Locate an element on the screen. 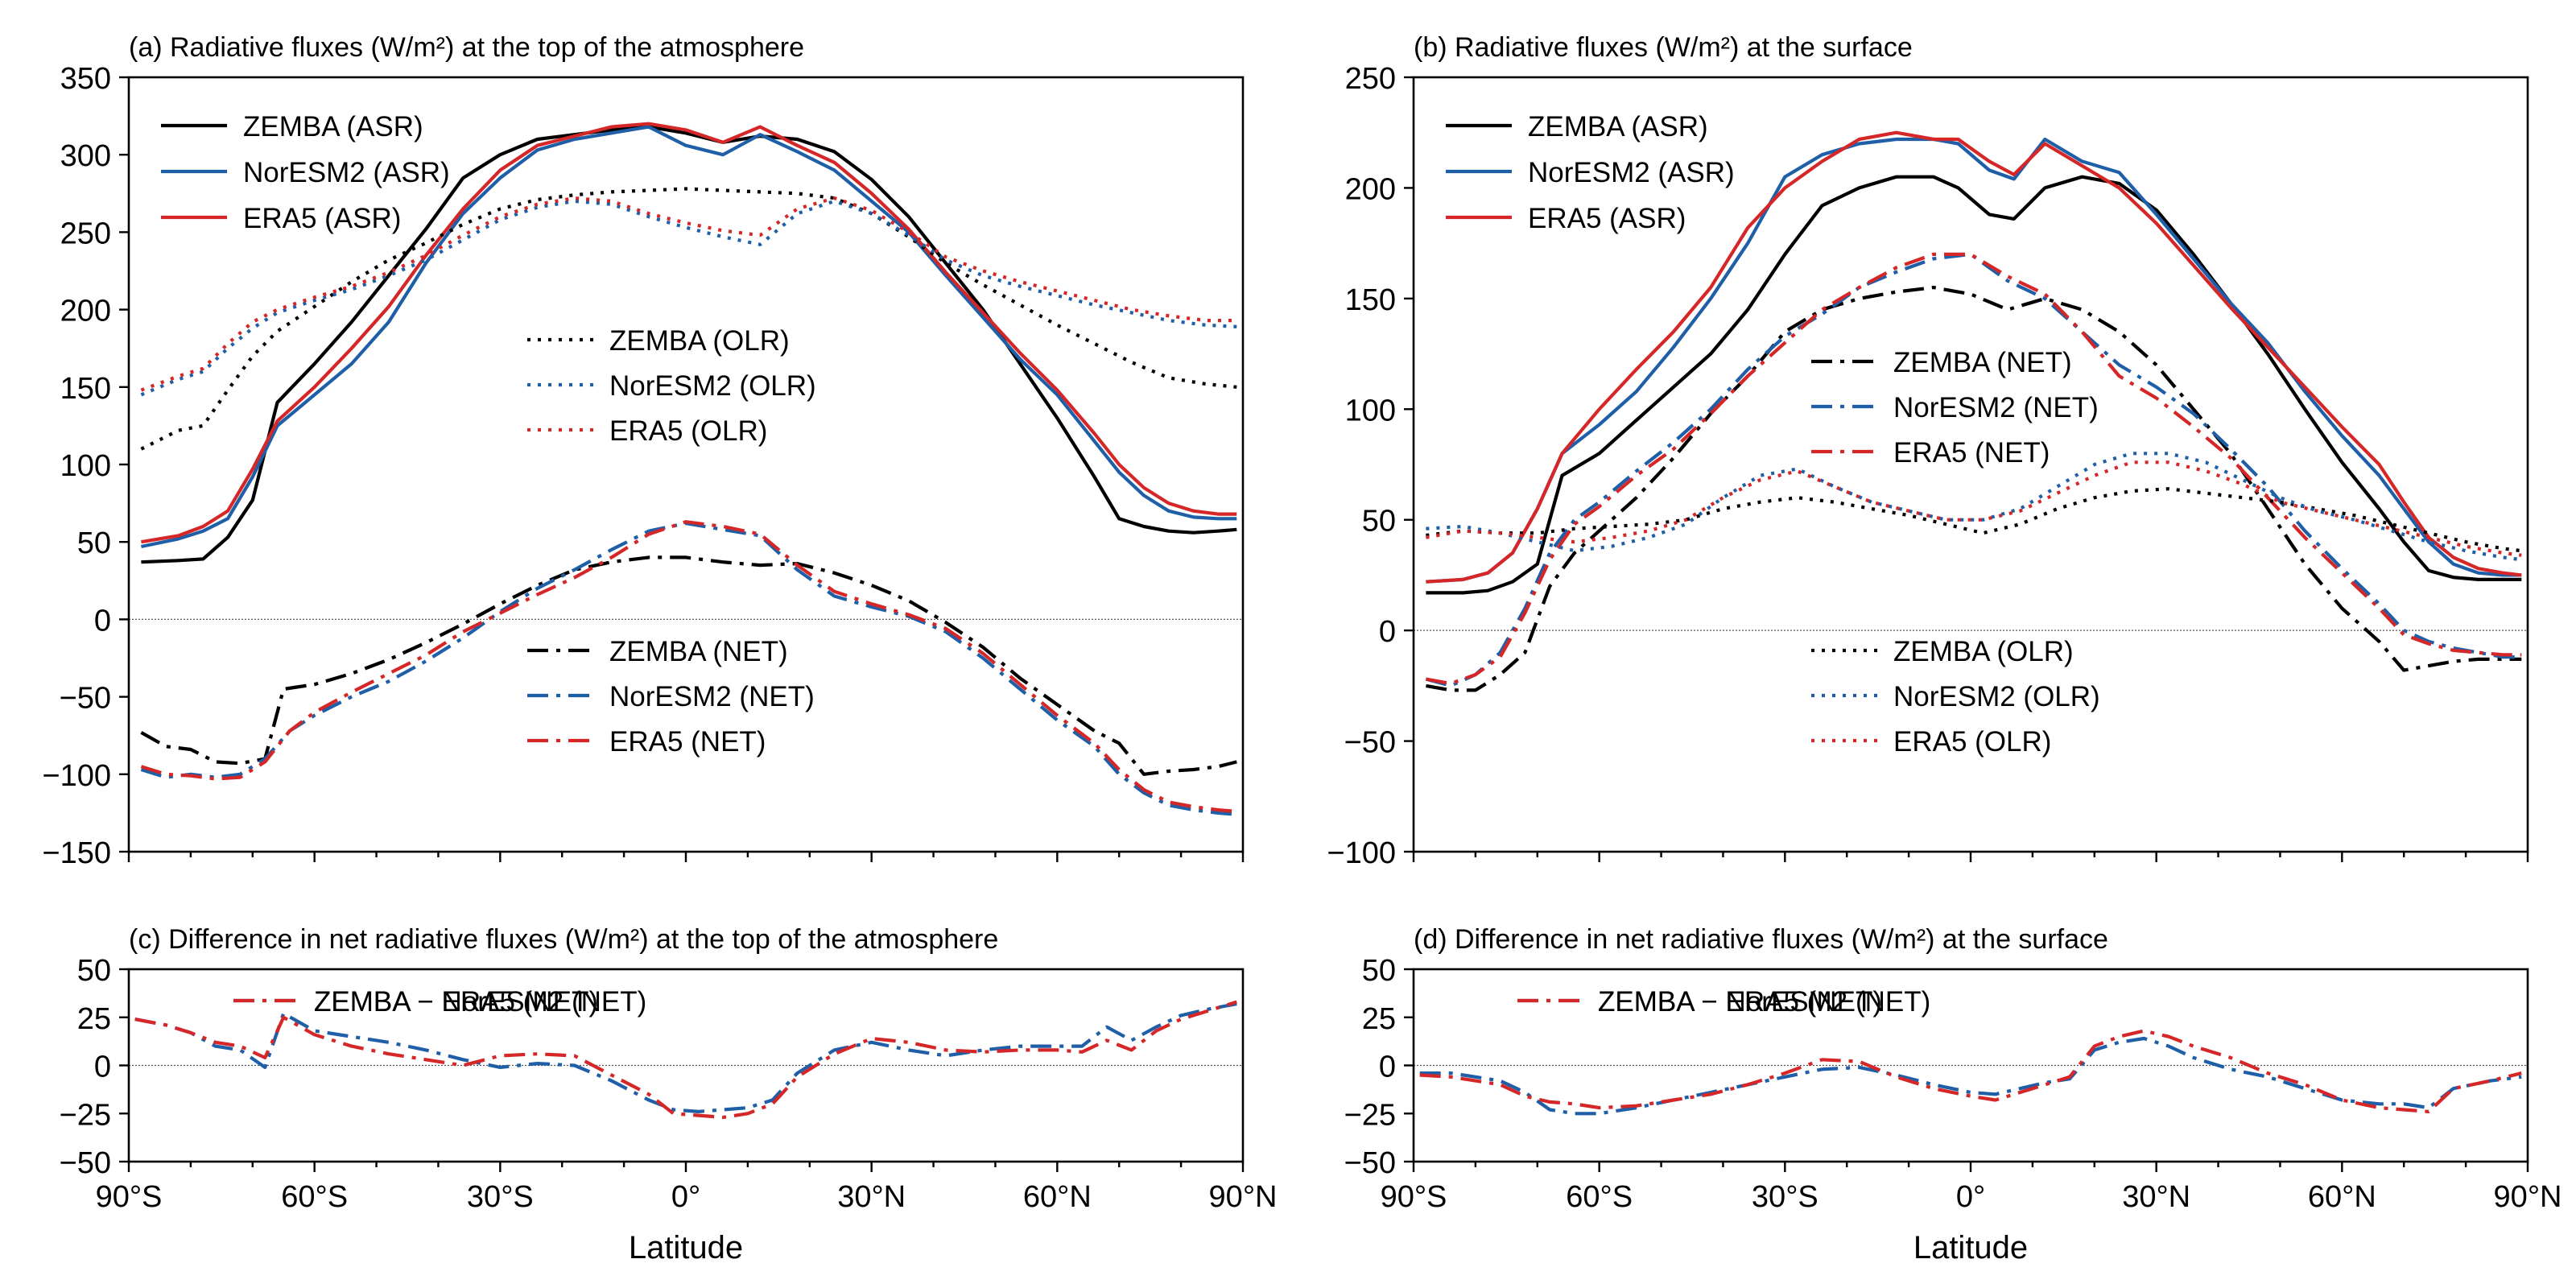  series-noresm2-olr is located at coordinates (1974, 507).